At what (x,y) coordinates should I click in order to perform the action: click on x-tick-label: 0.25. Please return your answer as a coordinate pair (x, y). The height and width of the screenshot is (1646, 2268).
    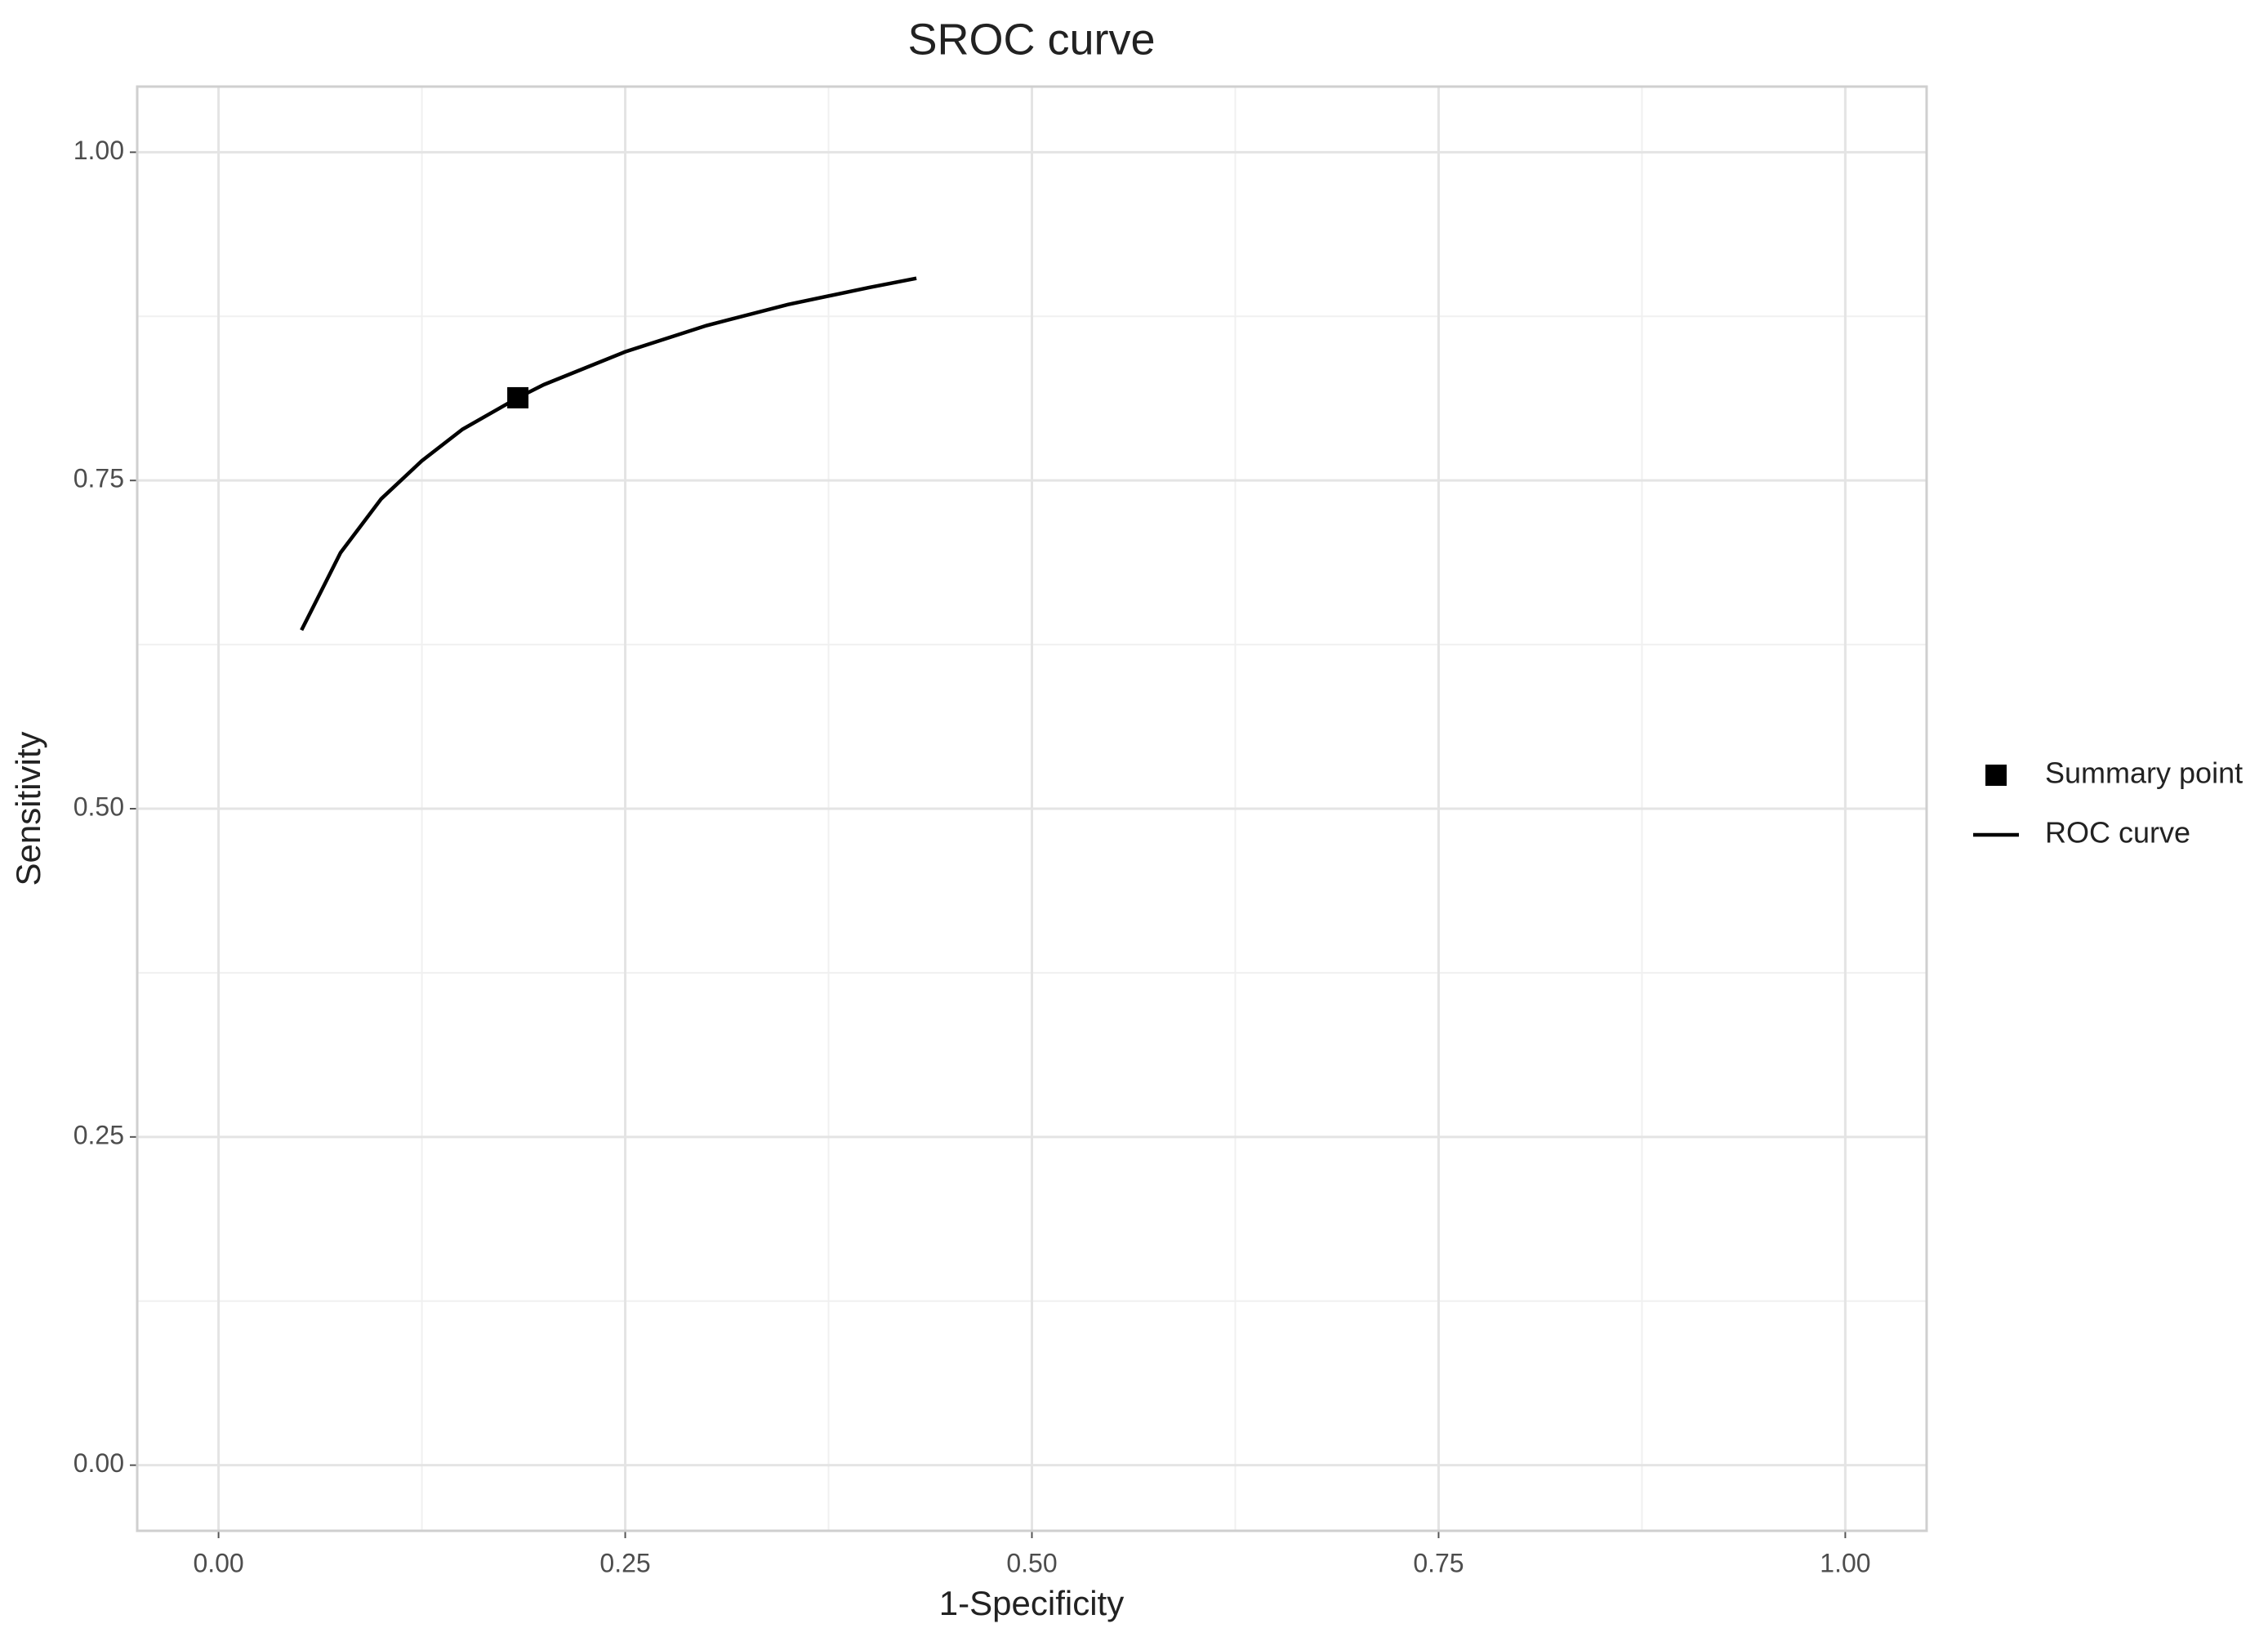
    Looking at the image, I should click on (624, 1562).